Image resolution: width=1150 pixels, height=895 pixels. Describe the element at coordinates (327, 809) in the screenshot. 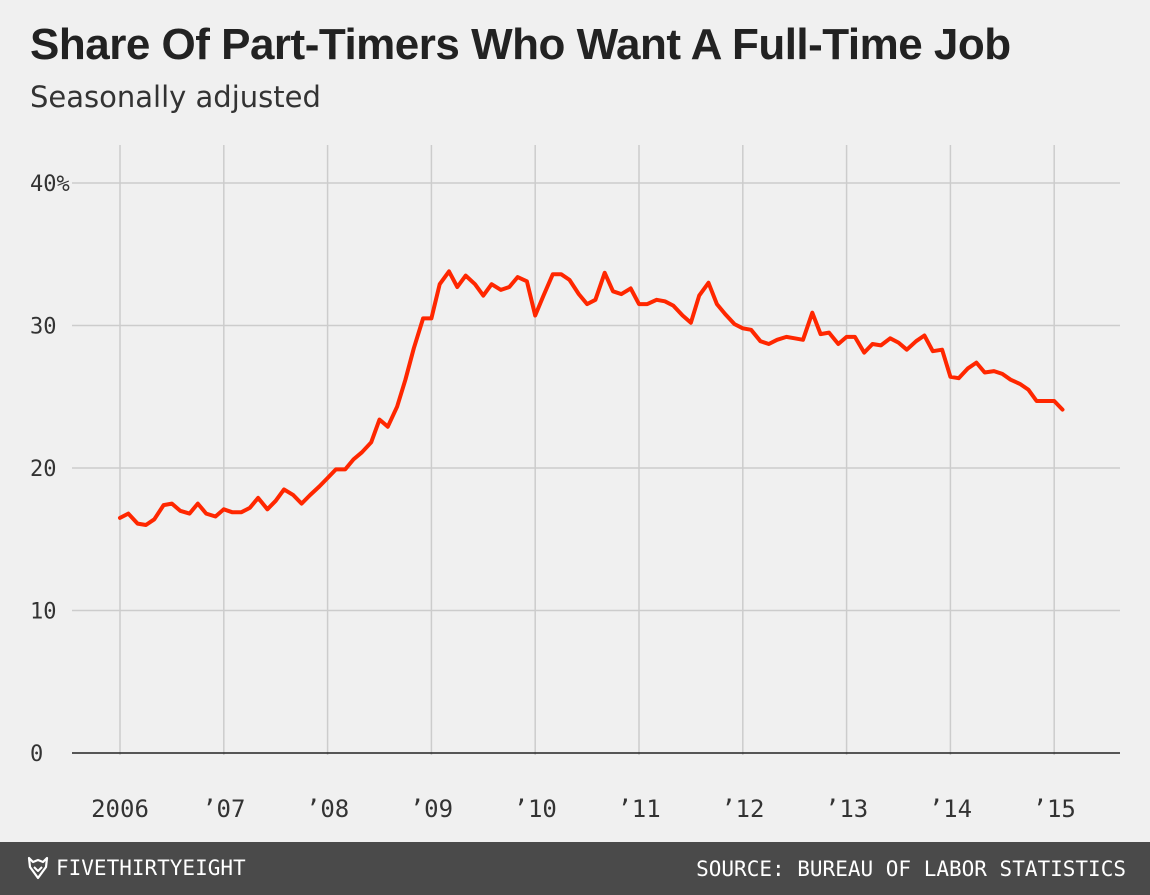

I see `x-tick-label: ’08` at that location.